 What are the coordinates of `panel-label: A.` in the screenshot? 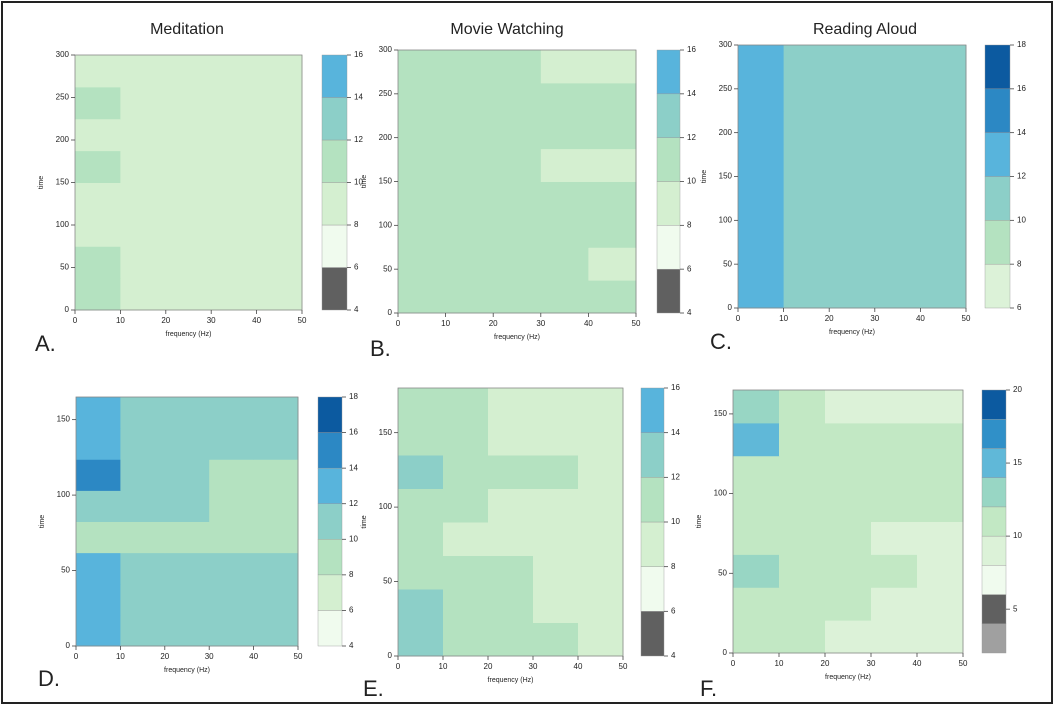 It's located at (45, 343).